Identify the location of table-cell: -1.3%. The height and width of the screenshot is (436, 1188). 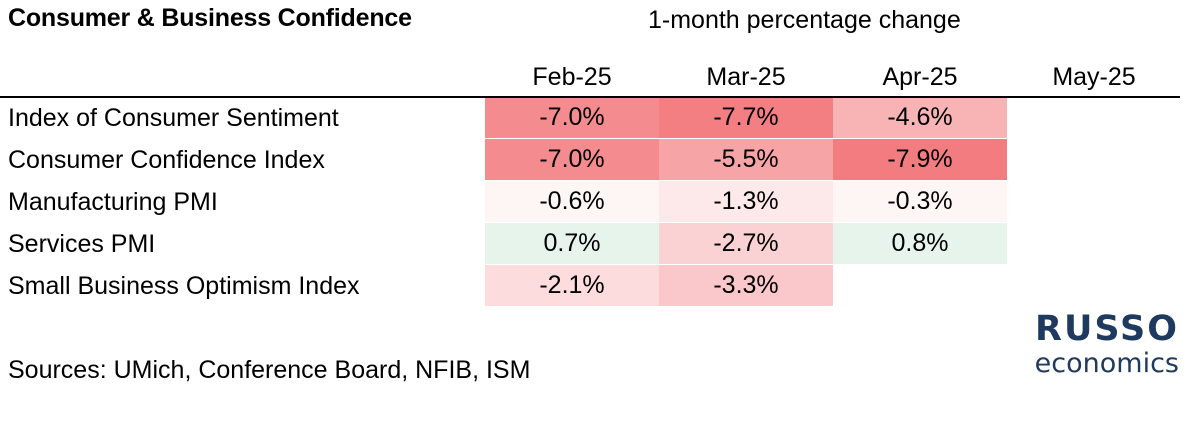
(746, 201).